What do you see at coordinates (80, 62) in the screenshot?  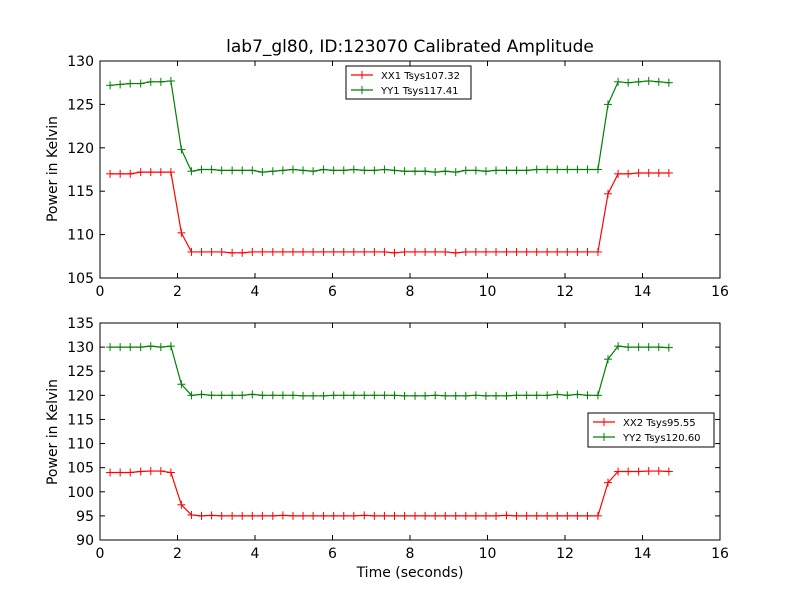 I see `y-tick-label: 130` at bounding box center [80, 62].